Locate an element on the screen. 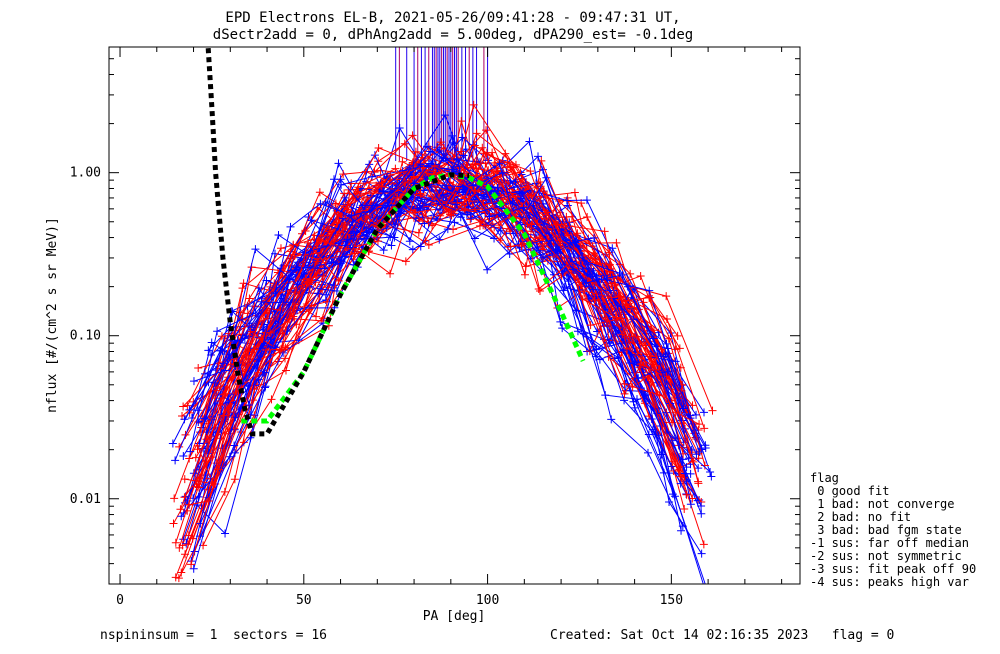 The width and height of the screenshot is (1000, 654). legend-item: -4 sus: peaks high var is located at coordinates (889, 582).